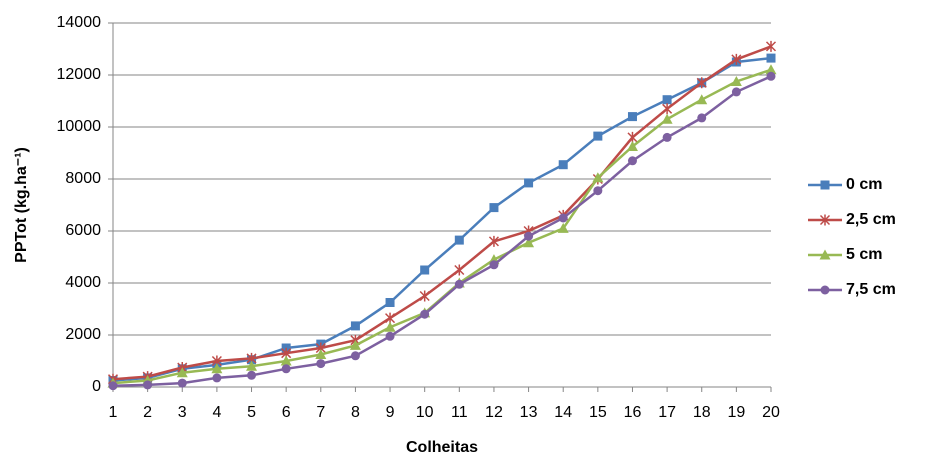 This screenshot has height=459, width=932. Describe the element at coordinates (320, 412) in the screenshot. I see `x-tick-label: 7` at that location.